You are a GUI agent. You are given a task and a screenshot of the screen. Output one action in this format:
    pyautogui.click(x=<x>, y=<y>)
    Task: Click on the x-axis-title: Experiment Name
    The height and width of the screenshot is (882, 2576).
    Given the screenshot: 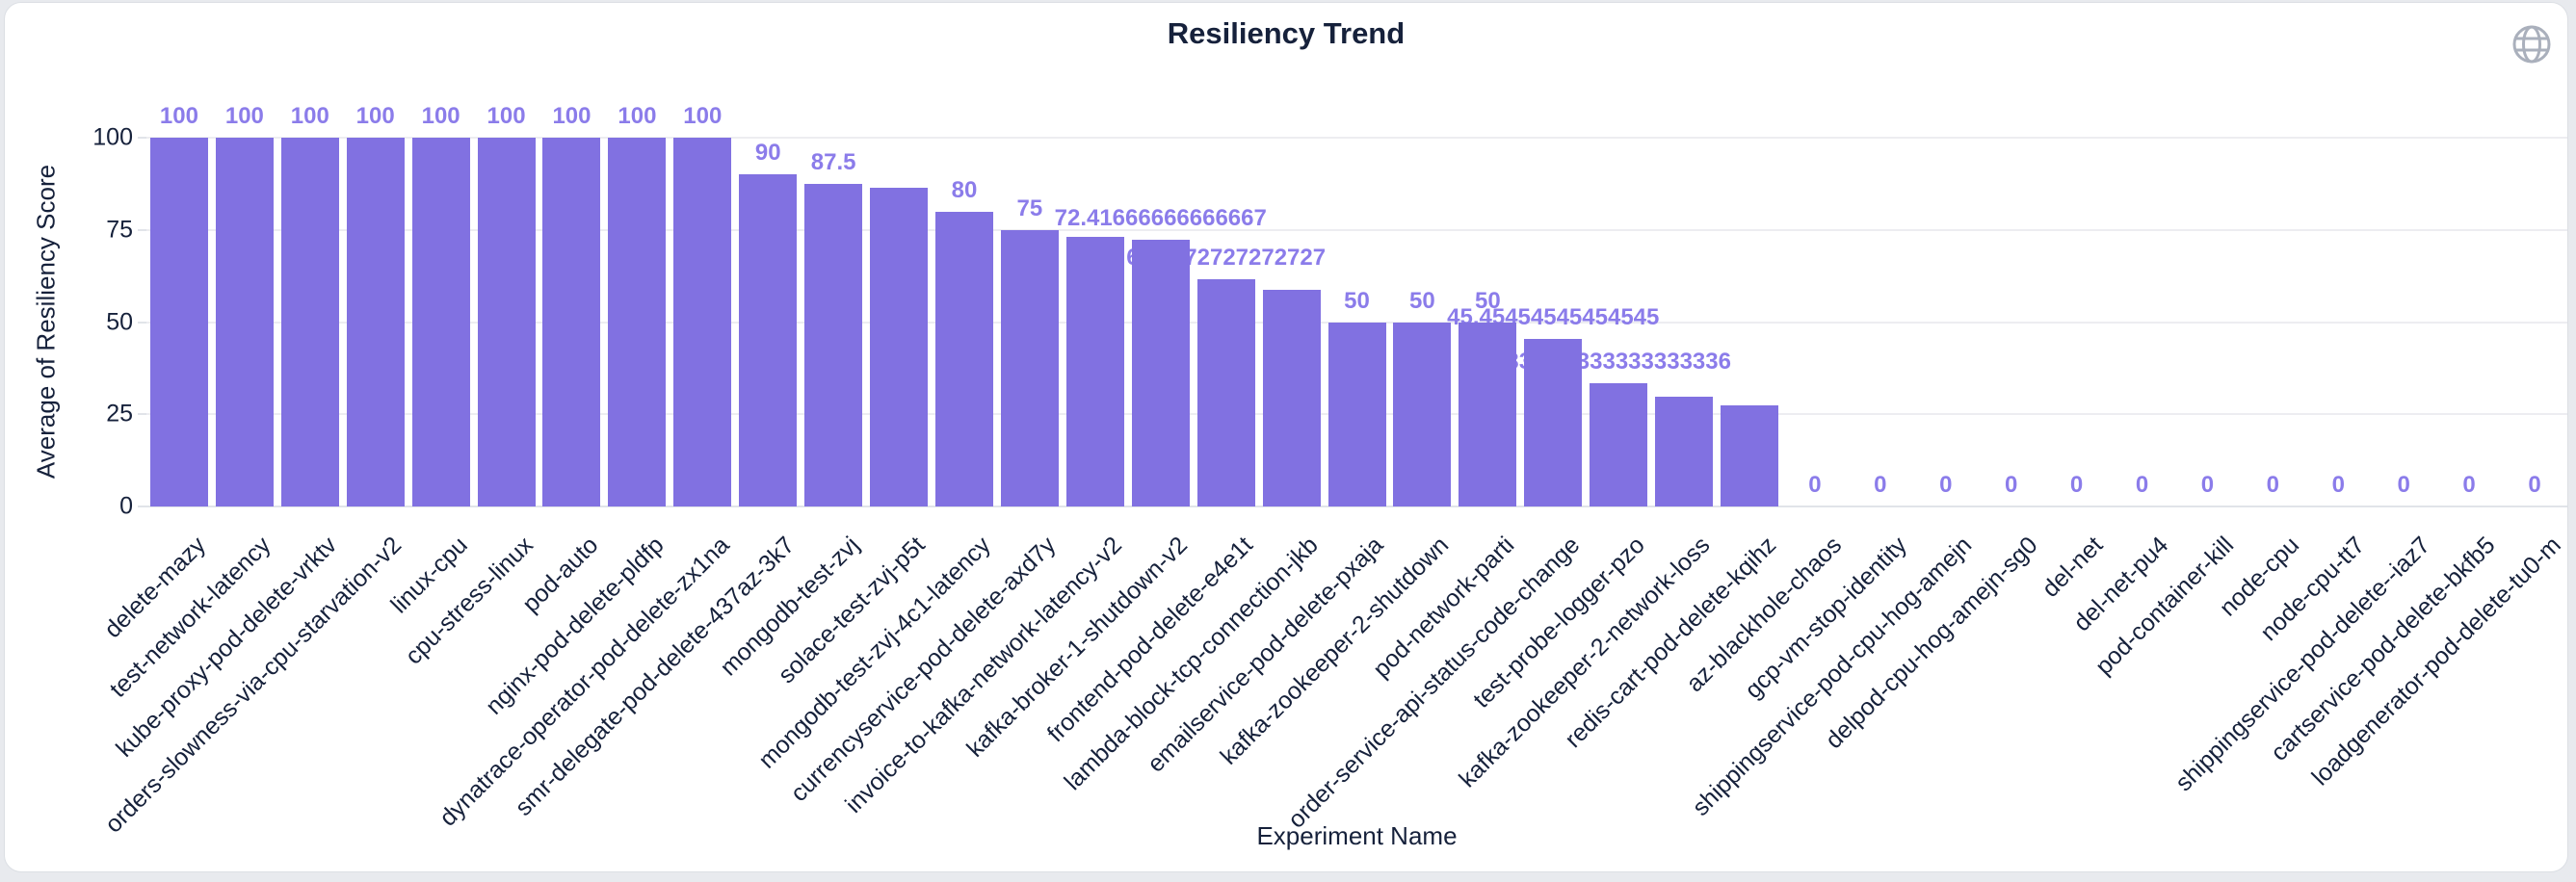 What is the action you would take?
    pyautogui.click(x=1357, y=835)
    